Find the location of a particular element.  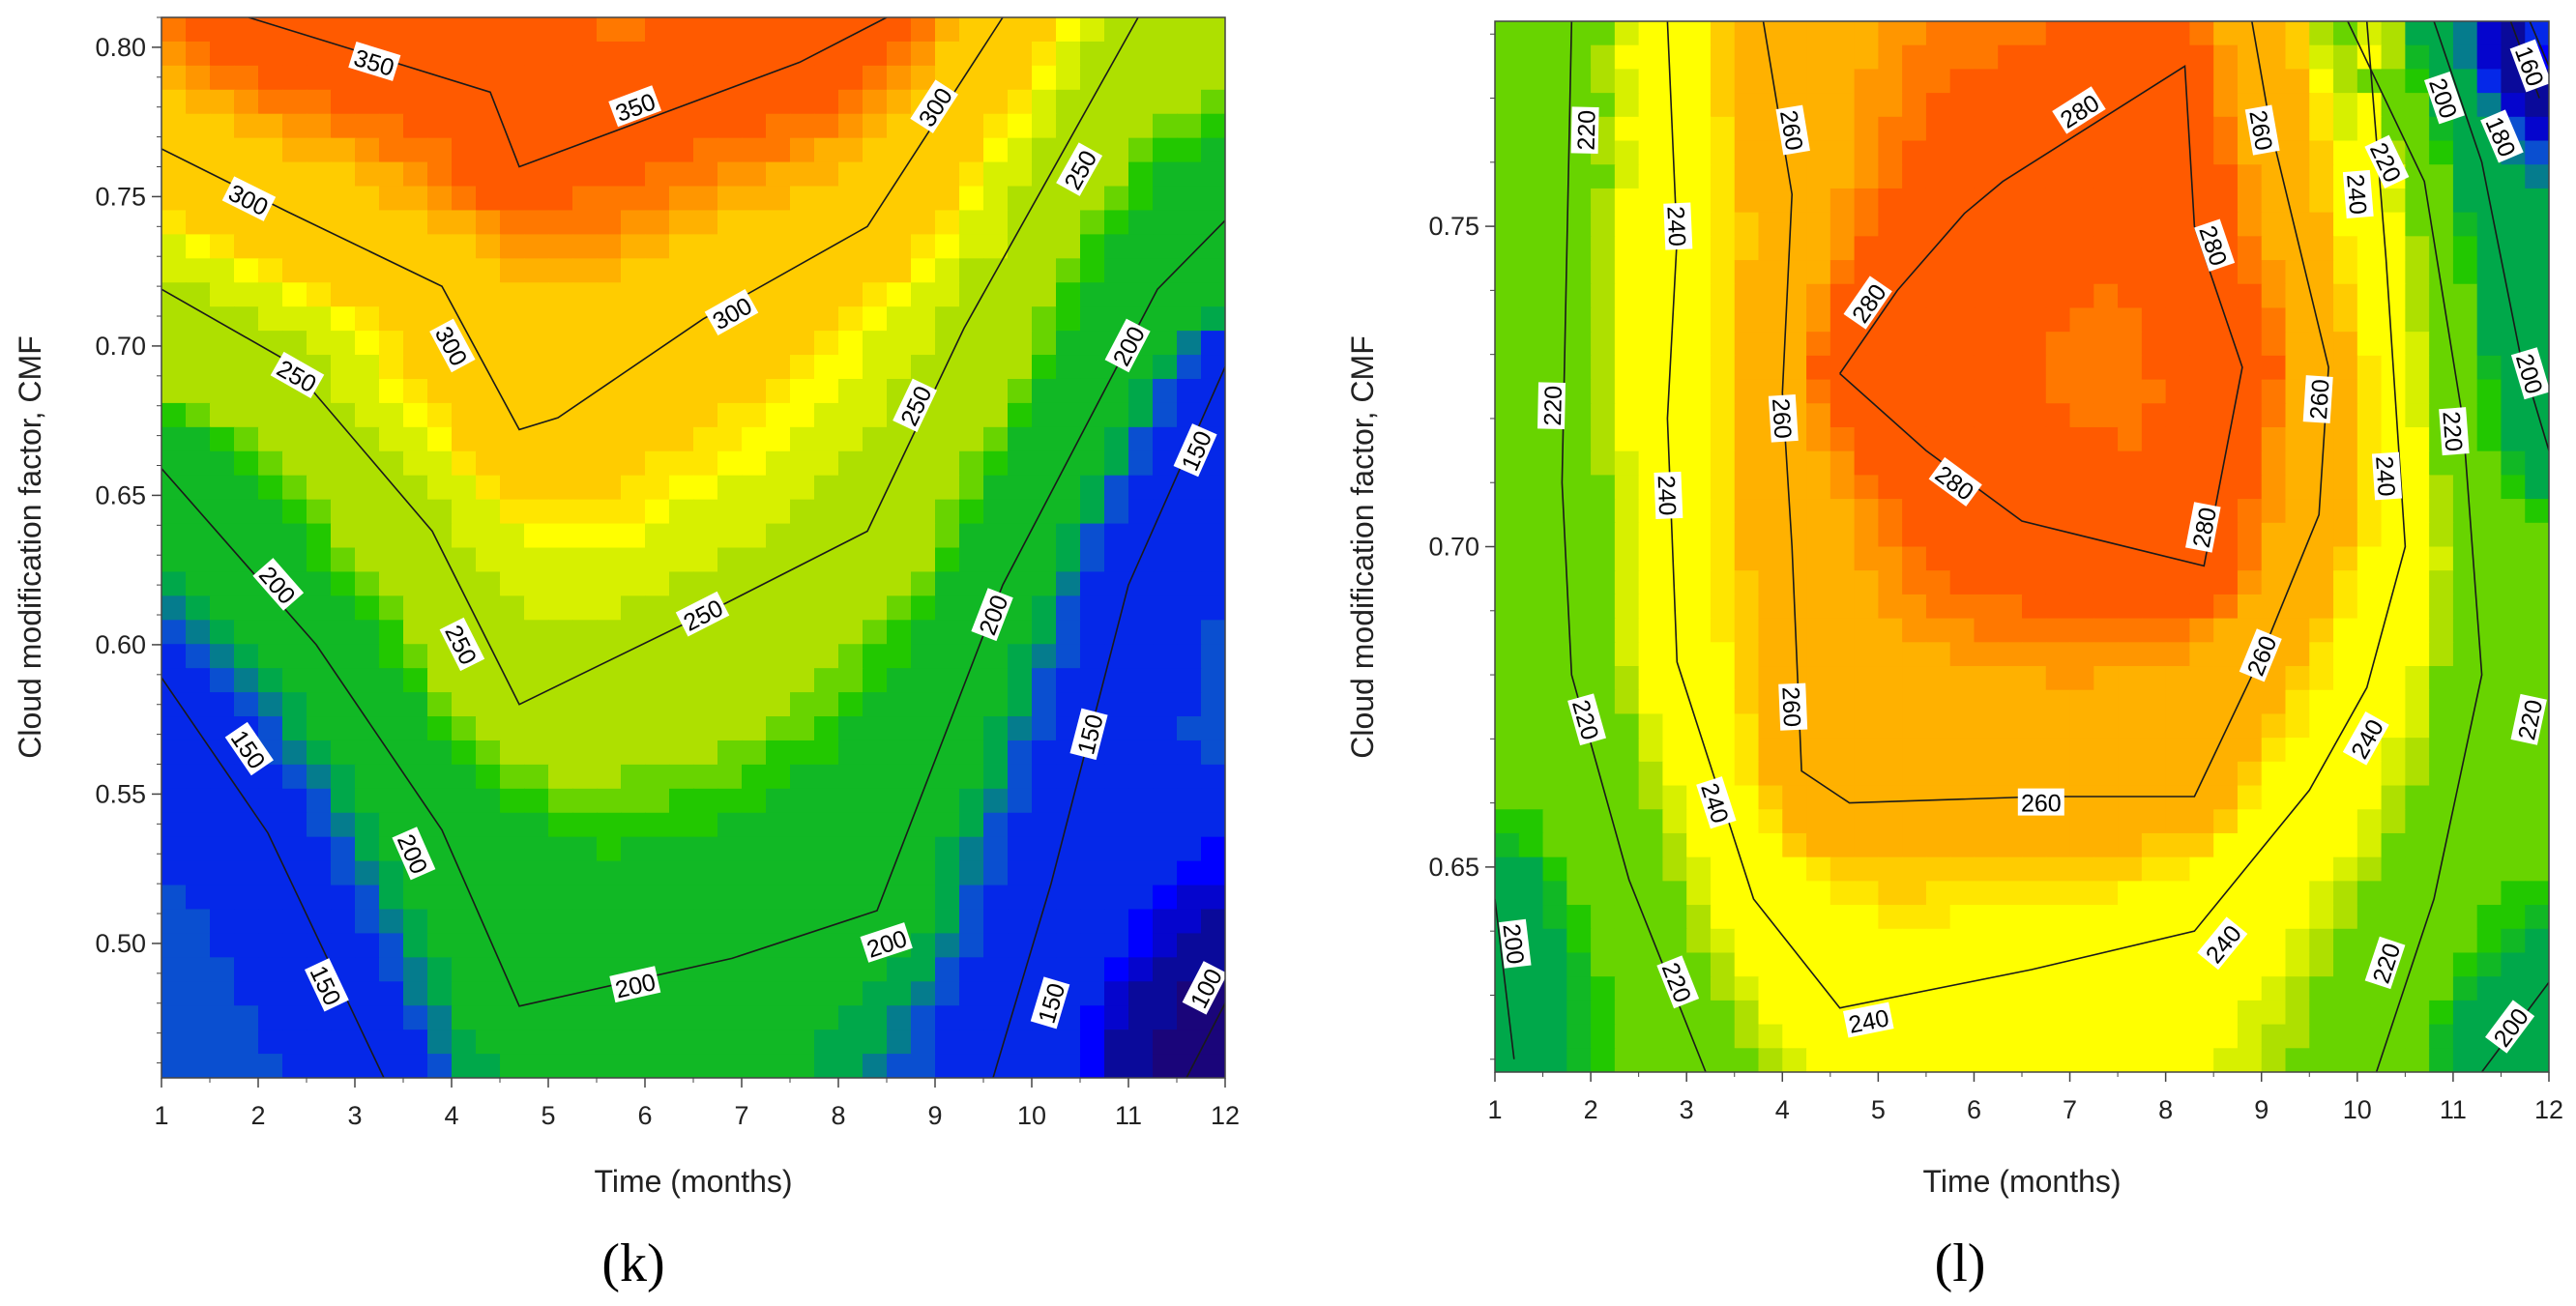

contour-label-bg is located at coordinates (278, 584).